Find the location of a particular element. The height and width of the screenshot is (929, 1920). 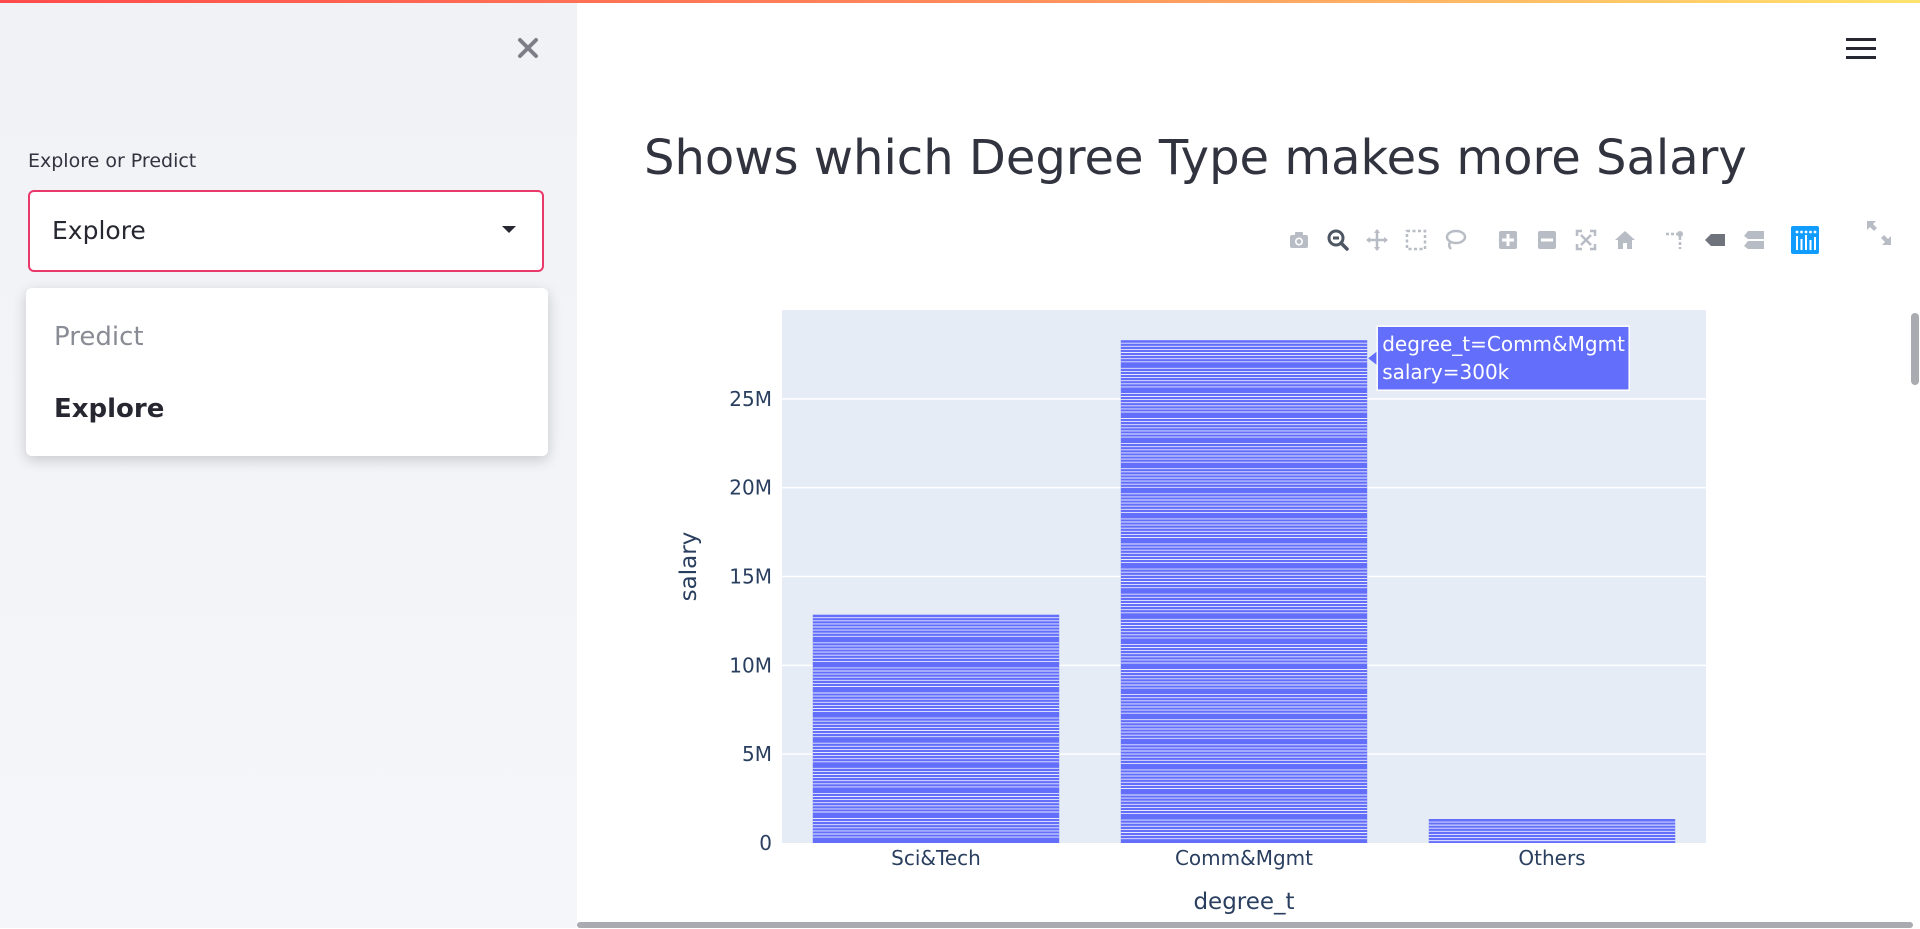

close-icon is located at coordinates (528, 48).